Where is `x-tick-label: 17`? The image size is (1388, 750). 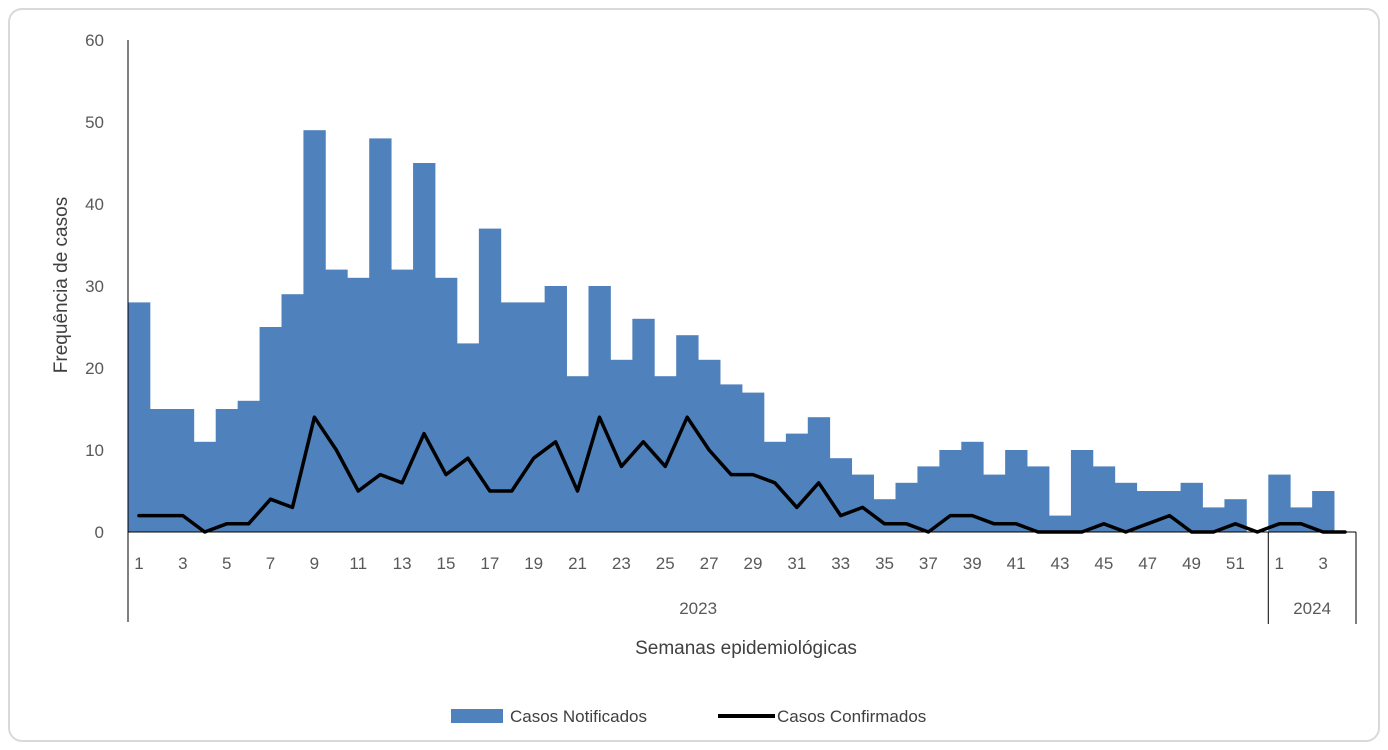
x-tick-label: 17 is located at coordinates (489, 563).